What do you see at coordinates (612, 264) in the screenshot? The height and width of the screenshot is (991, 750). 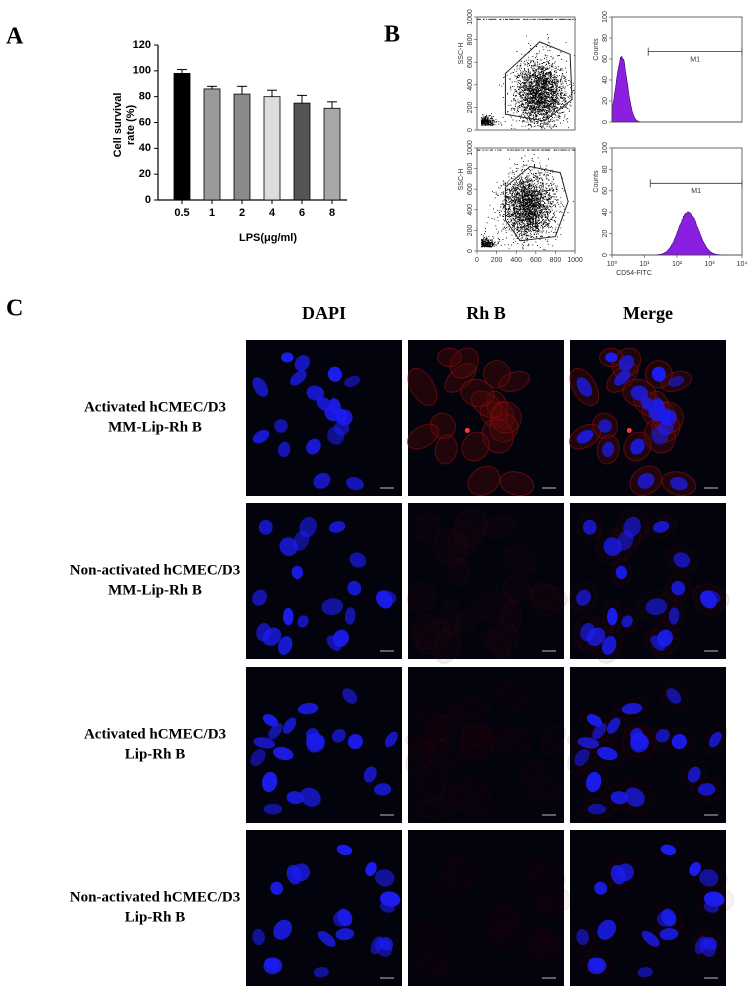 I see `x-tick-label: 10⁰` at bounding box center [612, 264].